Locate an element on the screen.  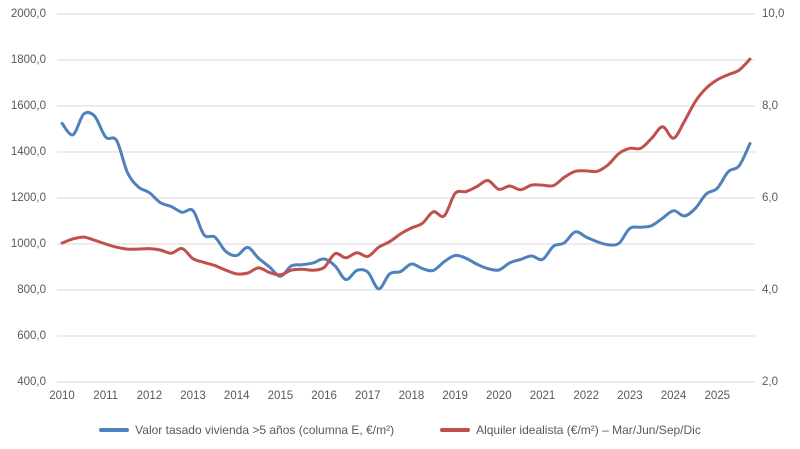
y-left-tick-label: 1800,0 is located at coordinates (28, 60).